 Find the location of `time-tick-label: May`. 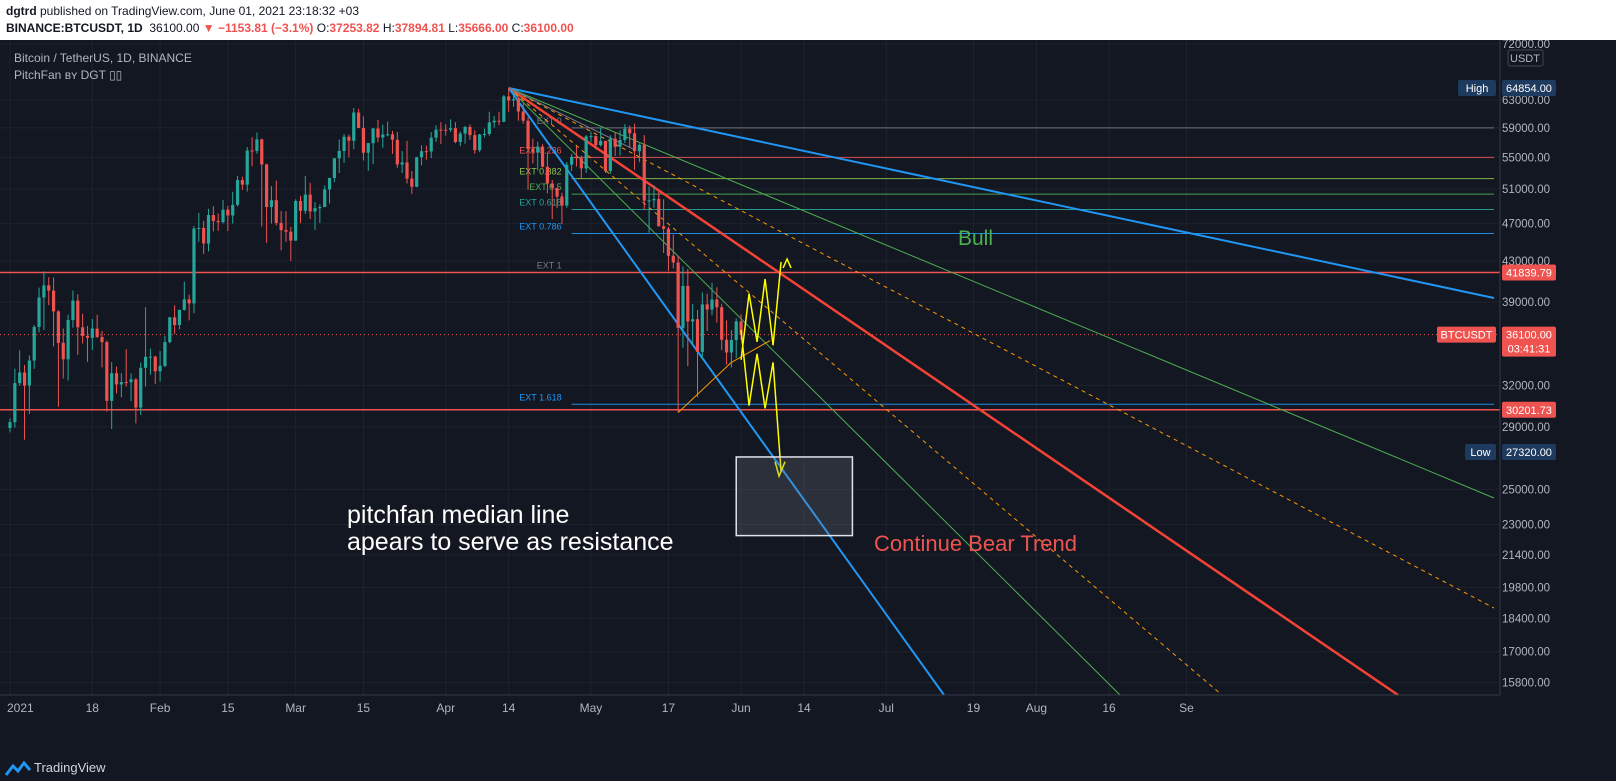

time-tick-label: May is located at coordinates (591, 708).